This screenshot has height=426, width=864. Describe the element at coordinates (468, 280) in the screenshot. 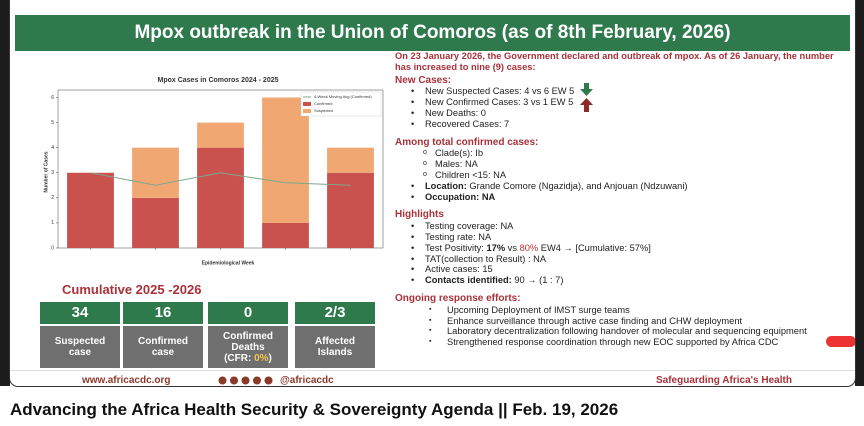

I see `item-bold: Contacts identified:` at that location.